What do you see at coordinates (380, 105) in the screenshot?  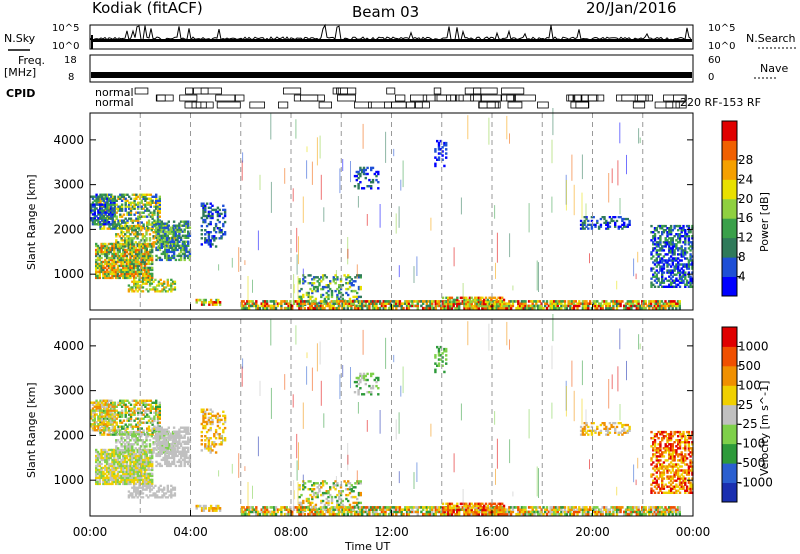 I see `cpid-overlap-mark` at bounding box center [380, 105].